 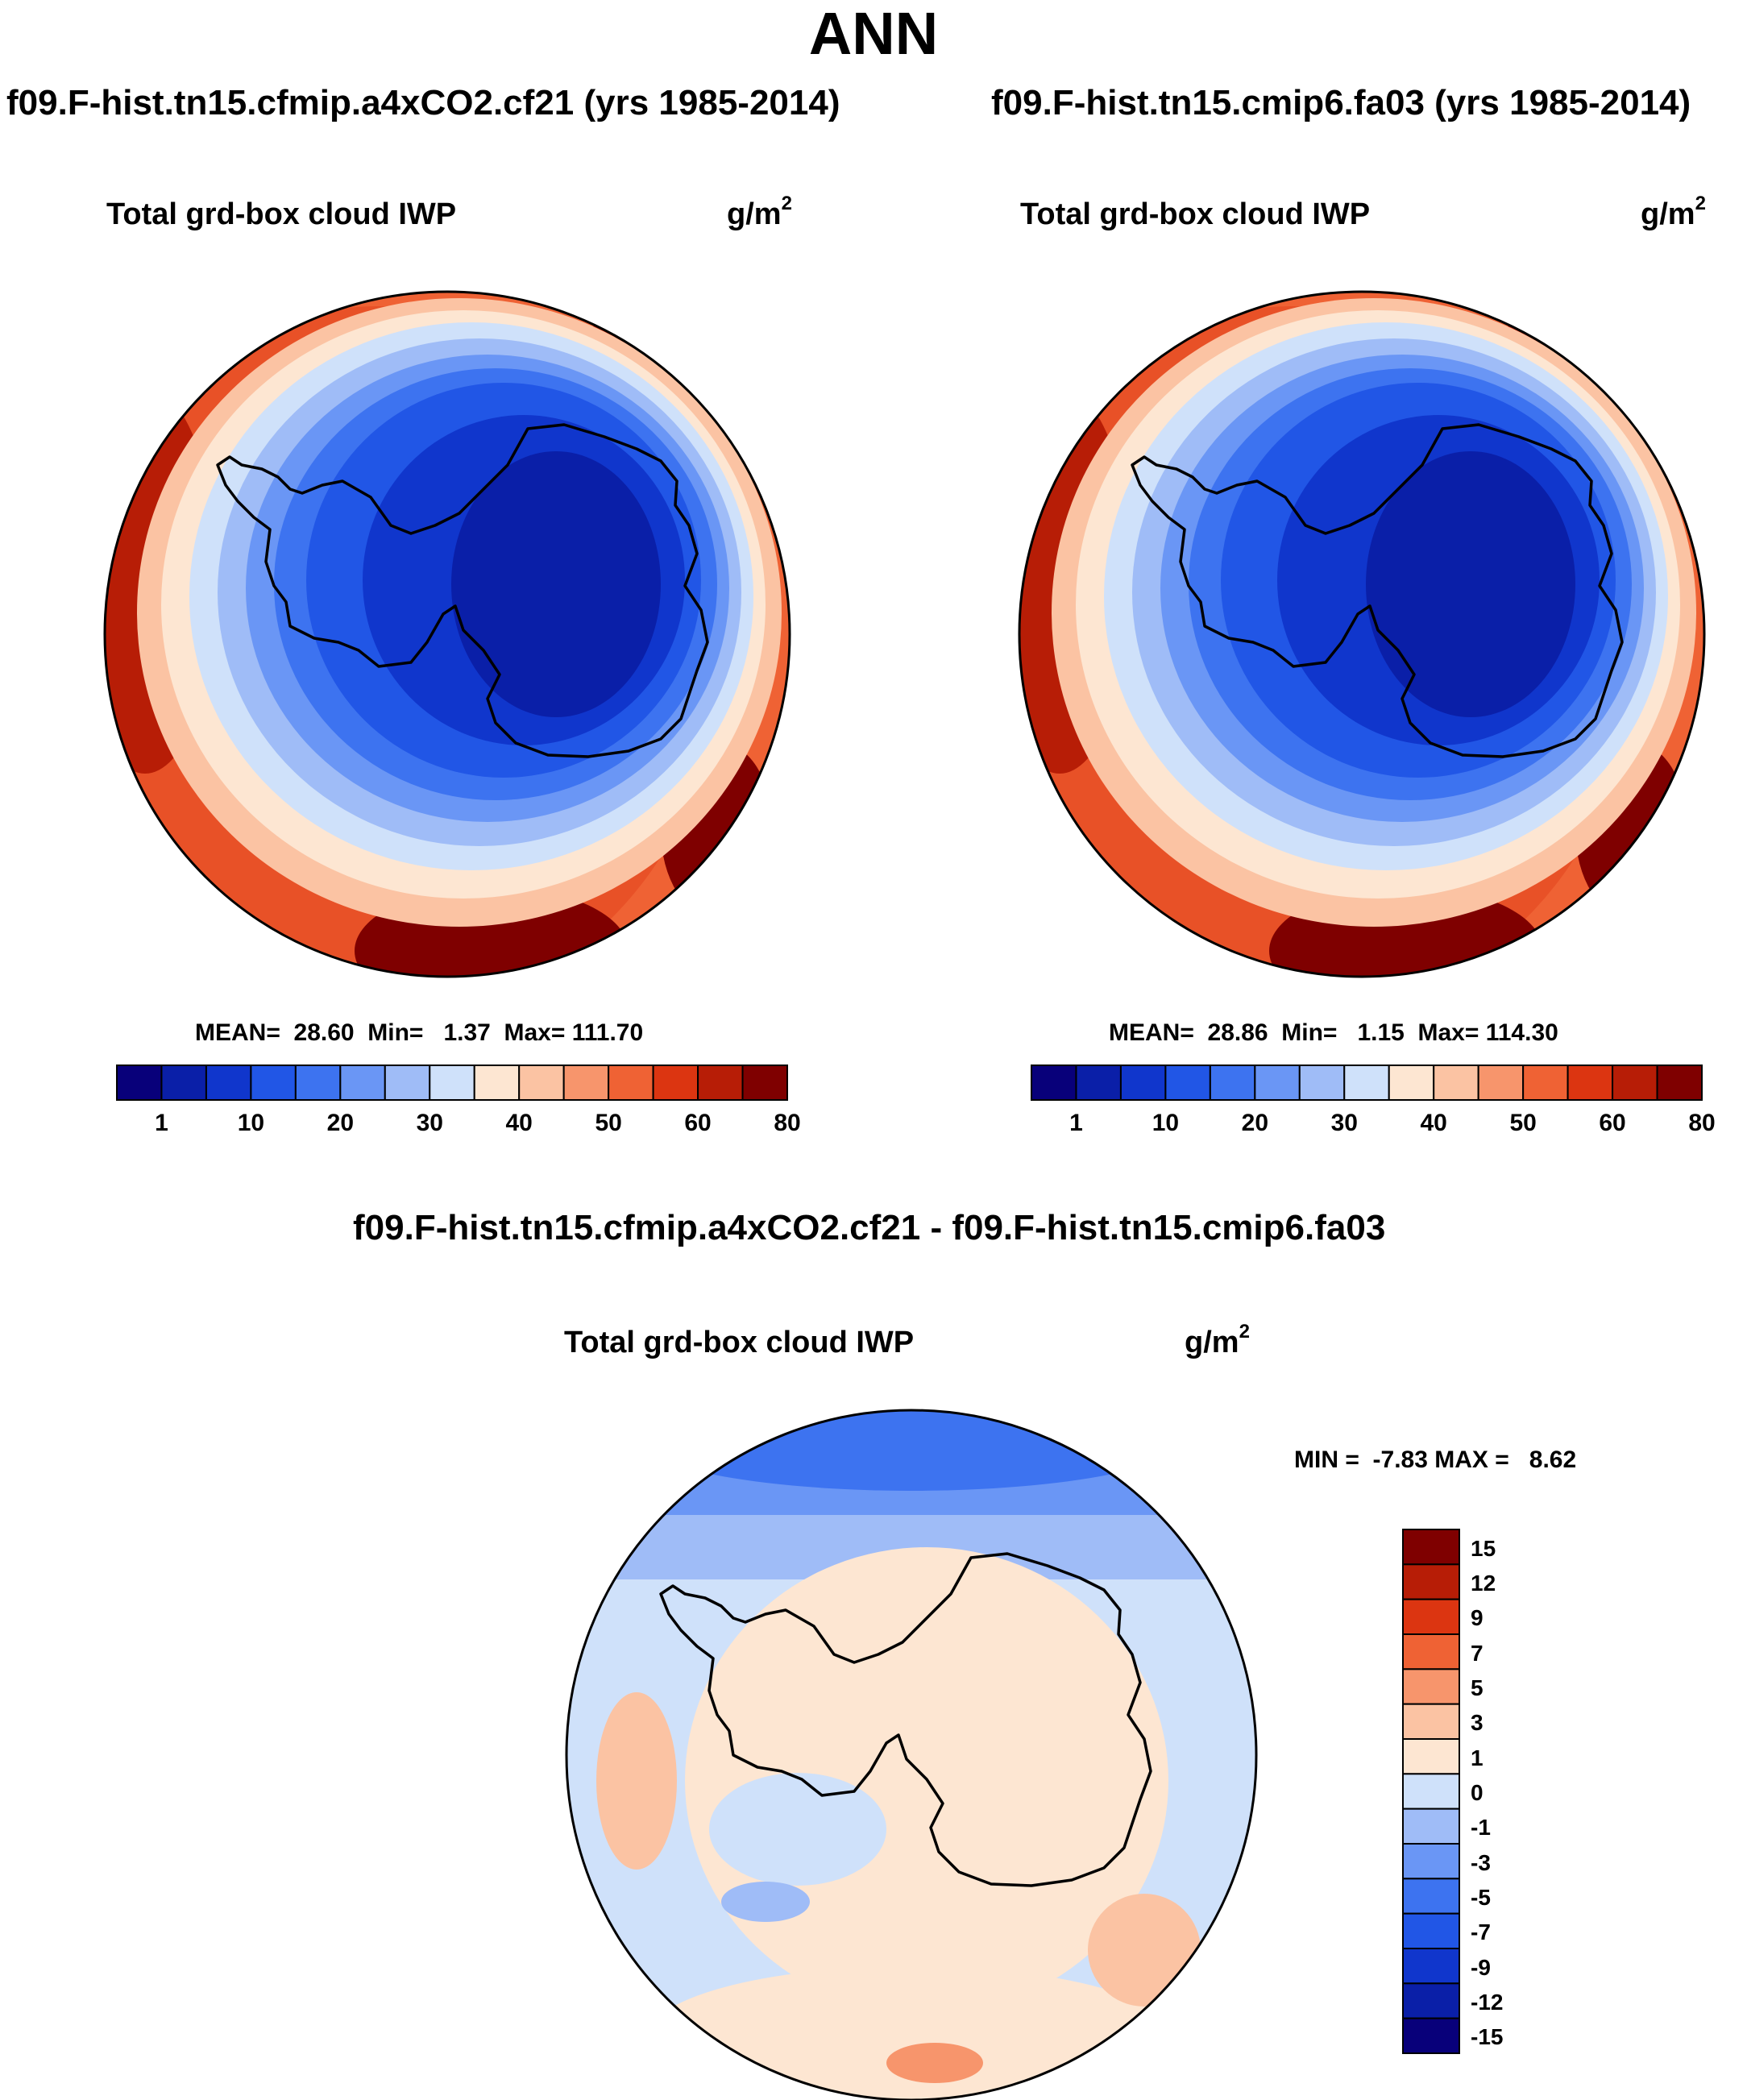 What do you see at coordinates (1483, 1548) in the screenshot?
I see `panel-3-colorbar-tick-label: 15` at bounding box center [1483, 1548].